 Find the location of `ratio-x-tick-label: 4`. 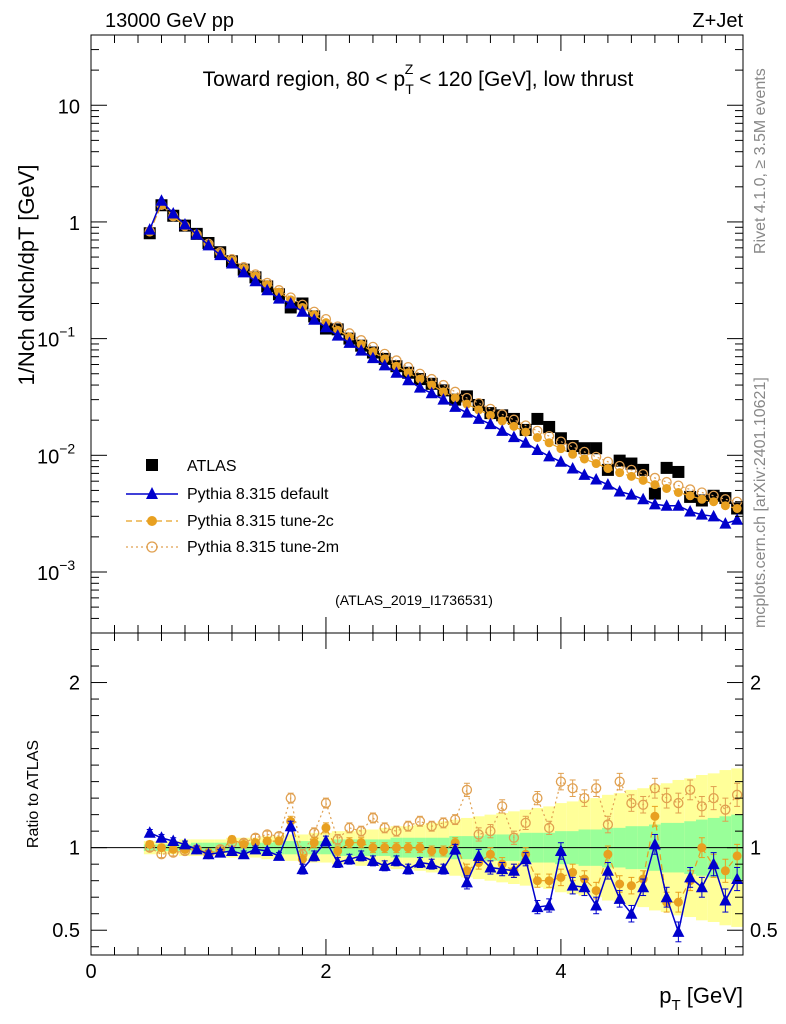

ratio-x-tick-label: 4 is located at coordinates (560, 972).